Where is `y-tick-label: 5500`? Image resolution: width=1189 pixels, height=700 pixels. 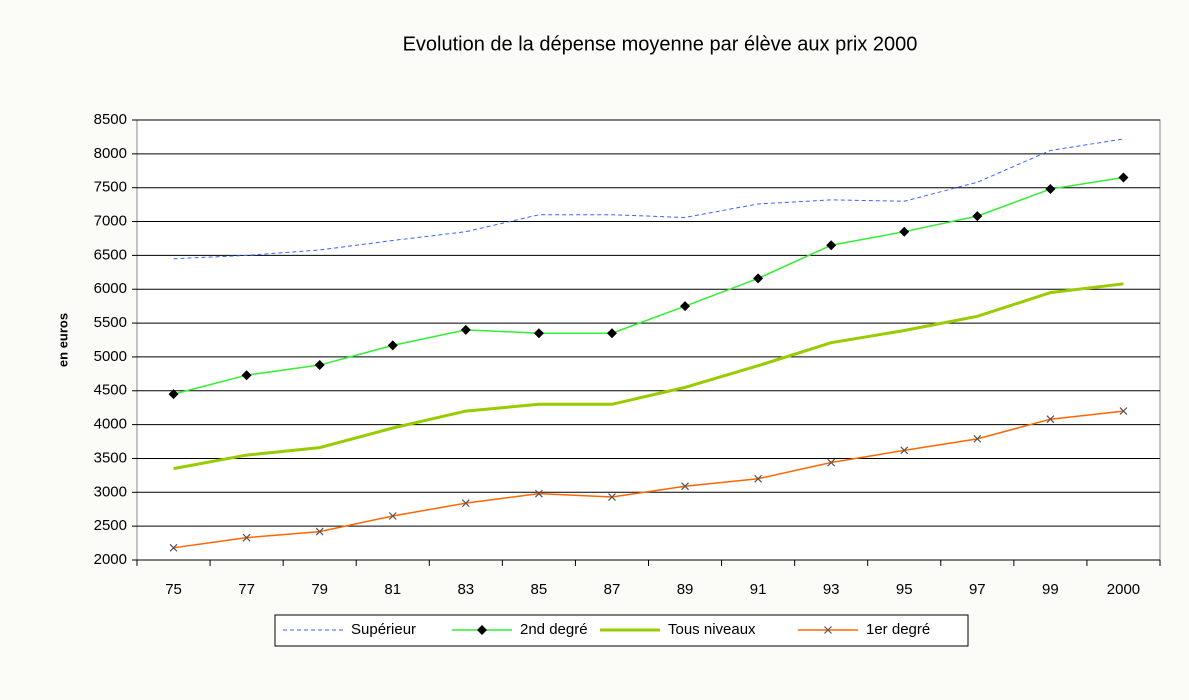
y-tick-label: 5500 is located at coordinates (110, 322).